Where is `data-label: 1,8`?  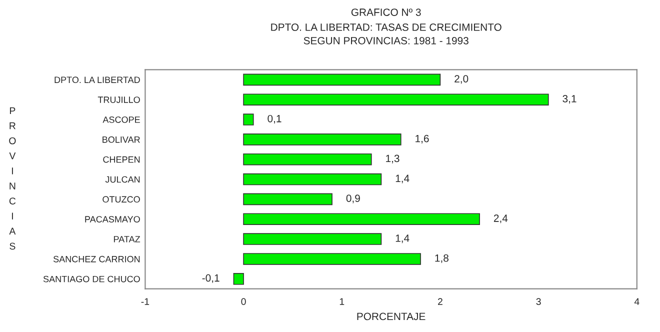
data-label: 1,8 is located at coordinates (441, 258).